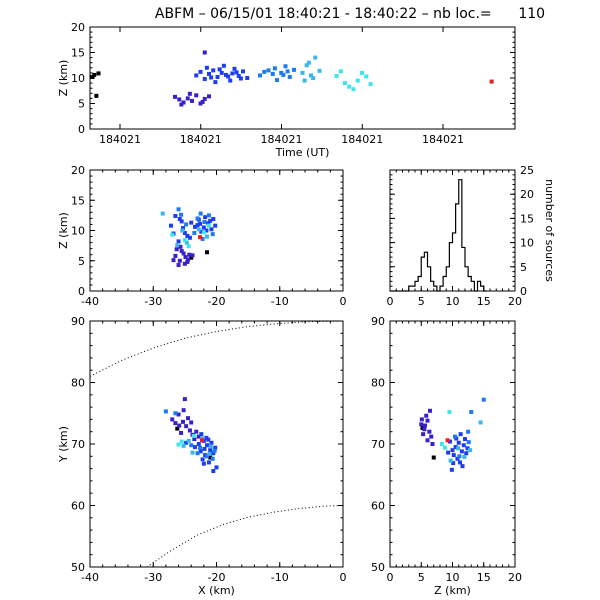 The image size is (600, 600). I want to click on x-tick-label: -30, so click(153, 577).